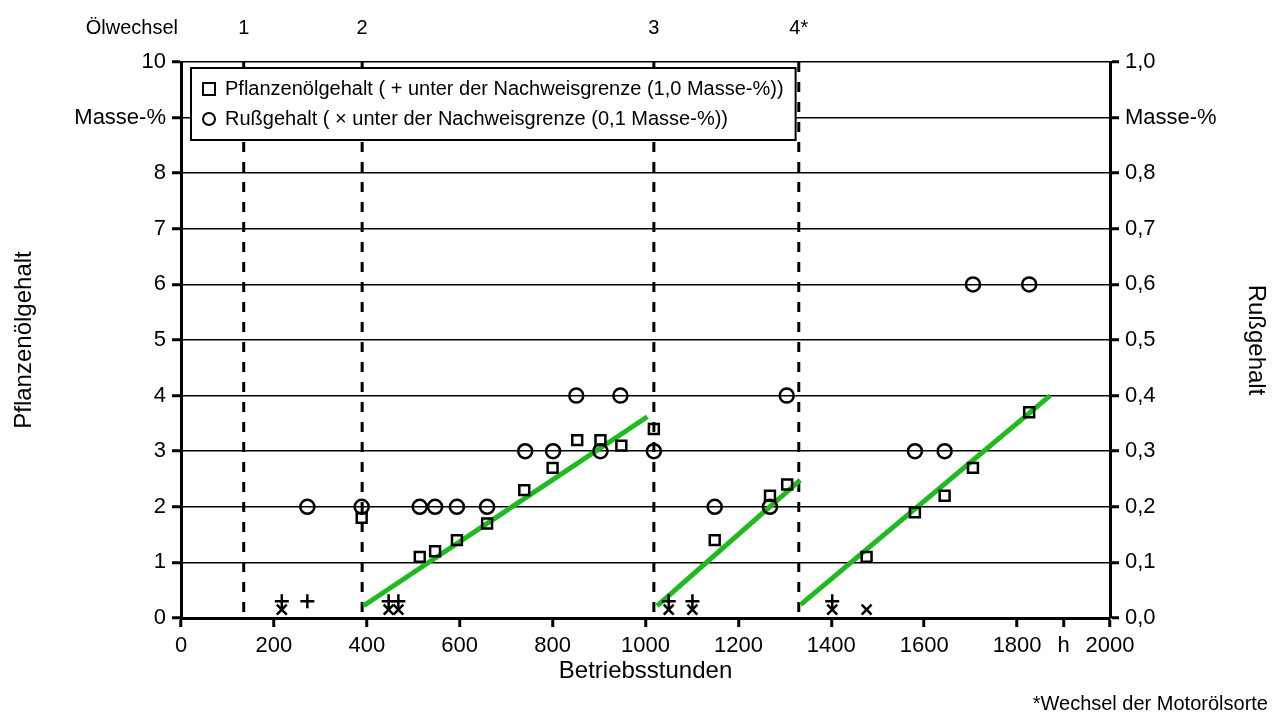 Image resolution: width=1280 pixels, height=727 pixels. Describe the element at coordinates (831, 645) in the screenshot. I see `x-tick-label: 1400` at that location.